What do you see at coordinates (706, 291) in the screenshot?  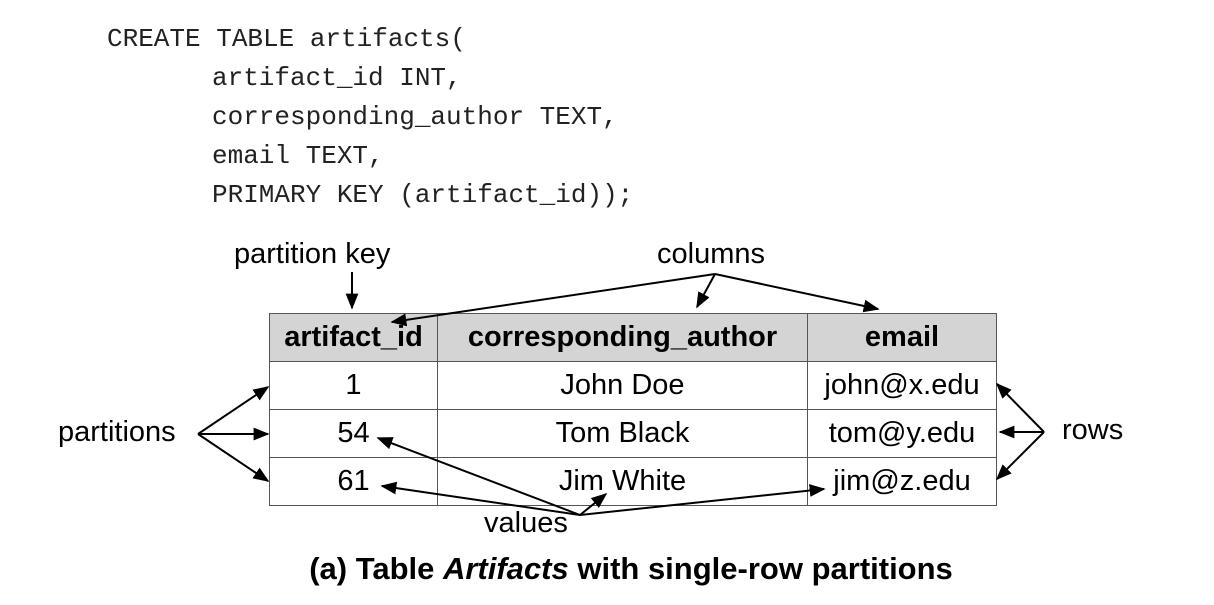 I see `columns-arrow-author` at bounding box center [706, 291].